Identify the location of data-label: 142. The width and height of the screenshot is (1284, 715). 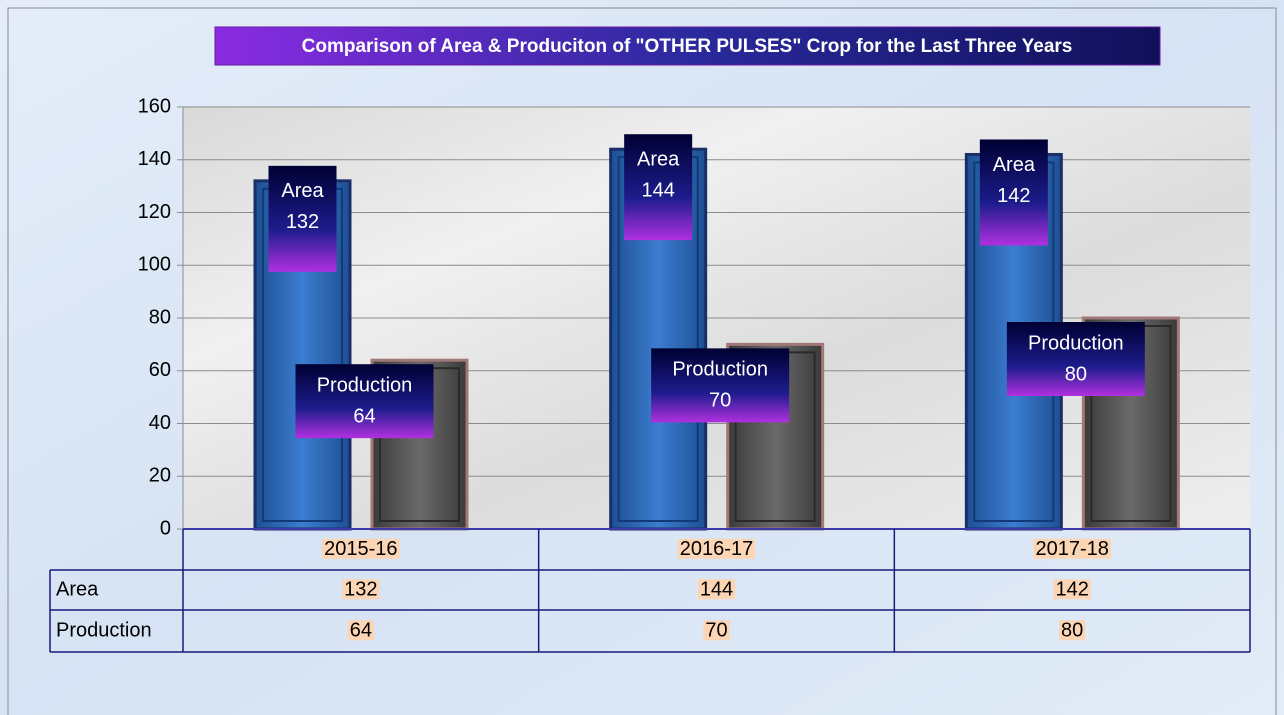
(1013, 196).